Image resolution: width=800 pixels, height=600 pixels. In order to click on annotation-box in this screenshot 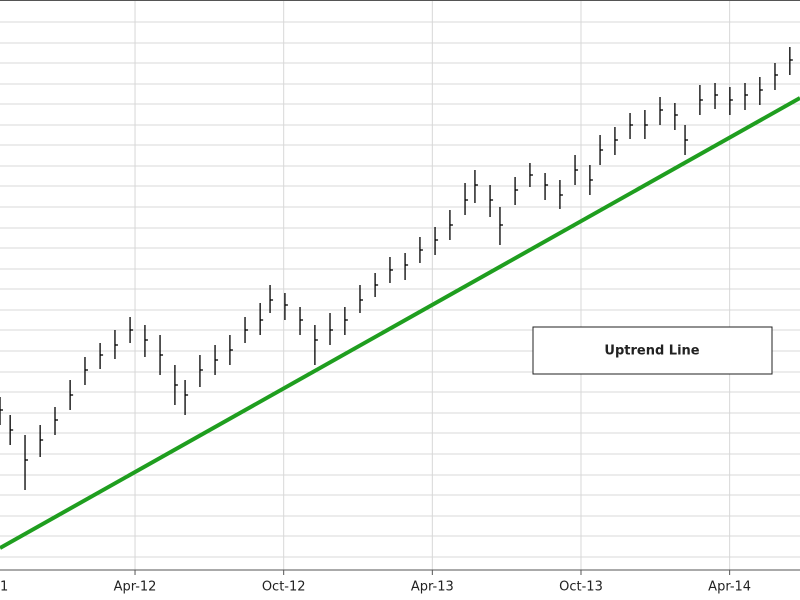, I will do `click(652, 350)`.